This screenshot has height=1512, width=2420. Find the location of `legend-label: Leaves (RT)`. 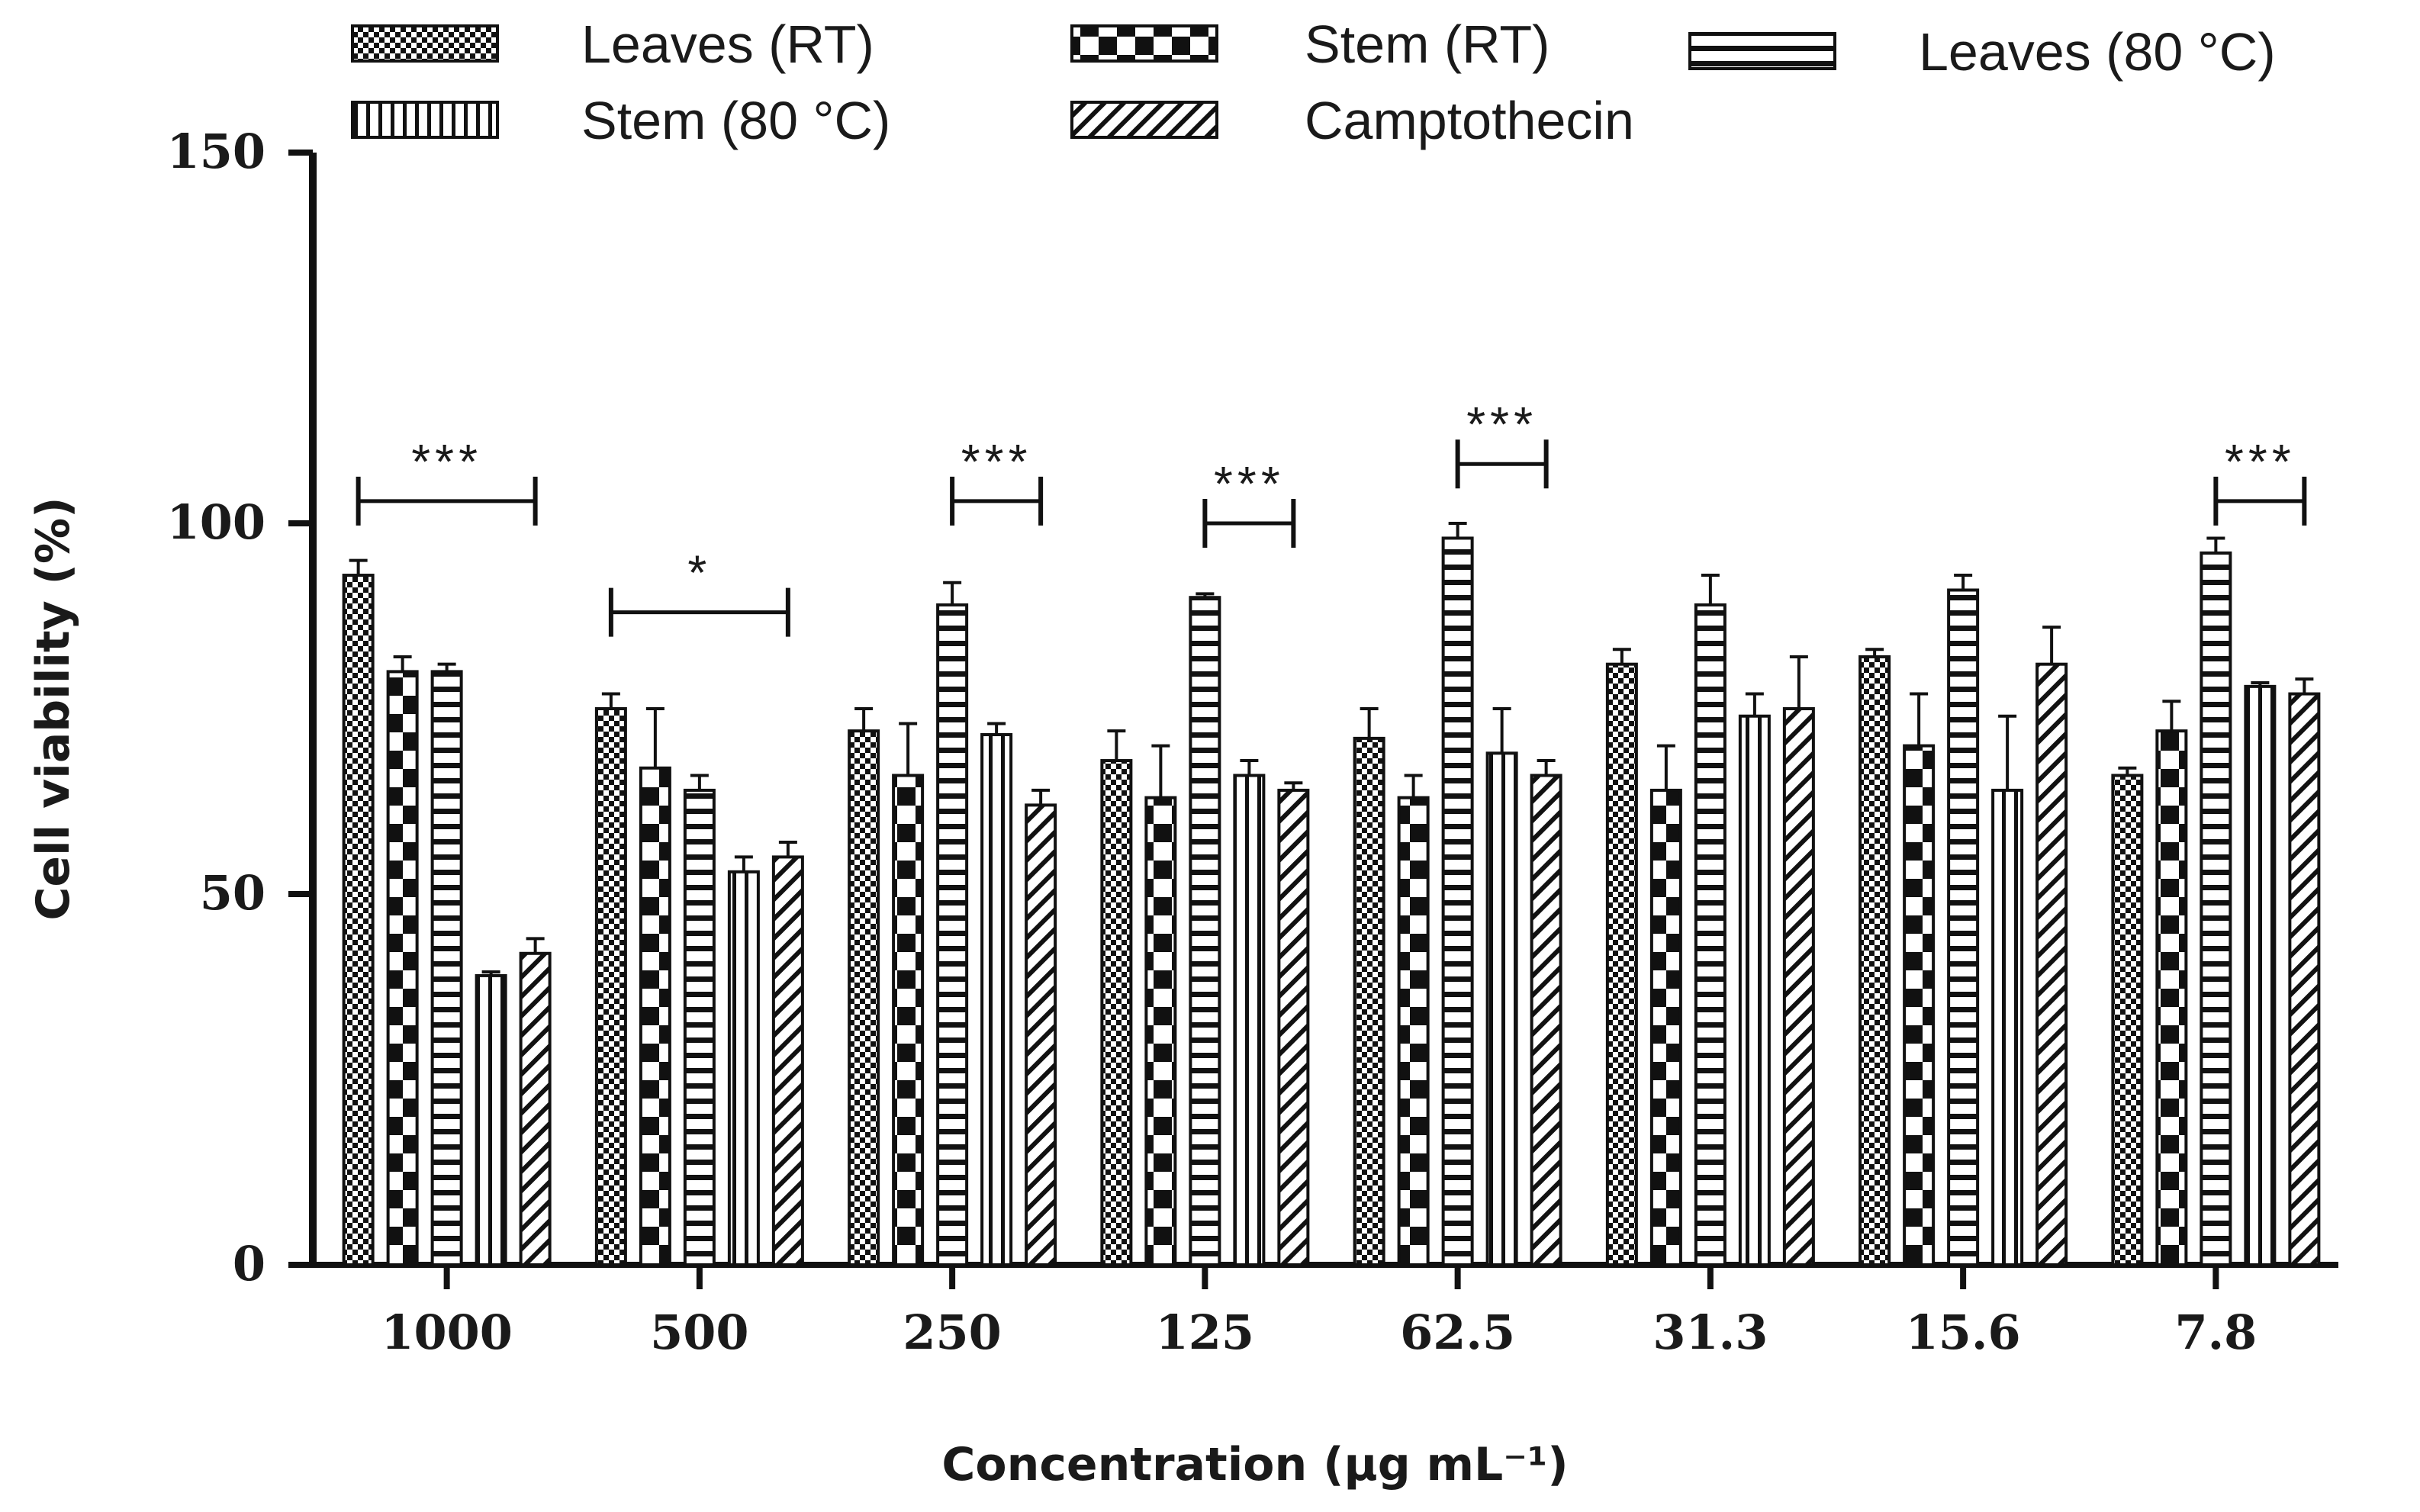

legend-label: Leaves (RT) is located at coordinates (727, 44).